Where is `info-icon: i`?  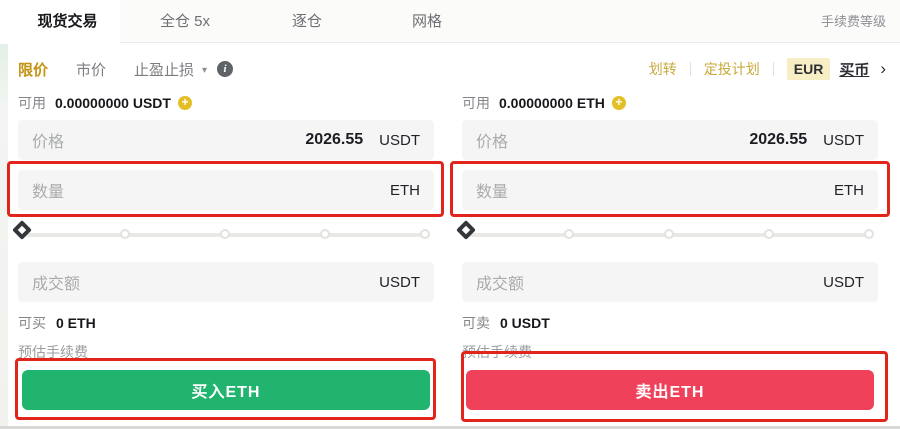
info-icon: i is located at coordinates (225, 69).